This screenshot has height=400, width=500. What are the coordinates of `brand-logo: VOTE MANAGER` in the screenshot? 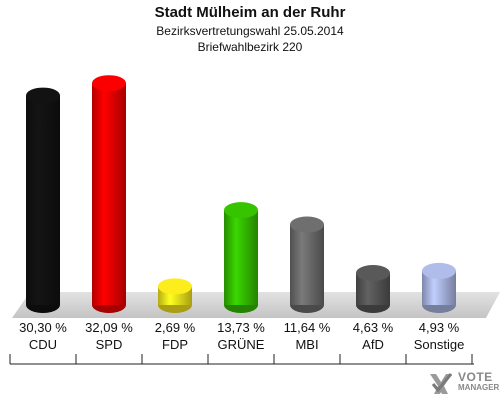 It's located at (462, 383).